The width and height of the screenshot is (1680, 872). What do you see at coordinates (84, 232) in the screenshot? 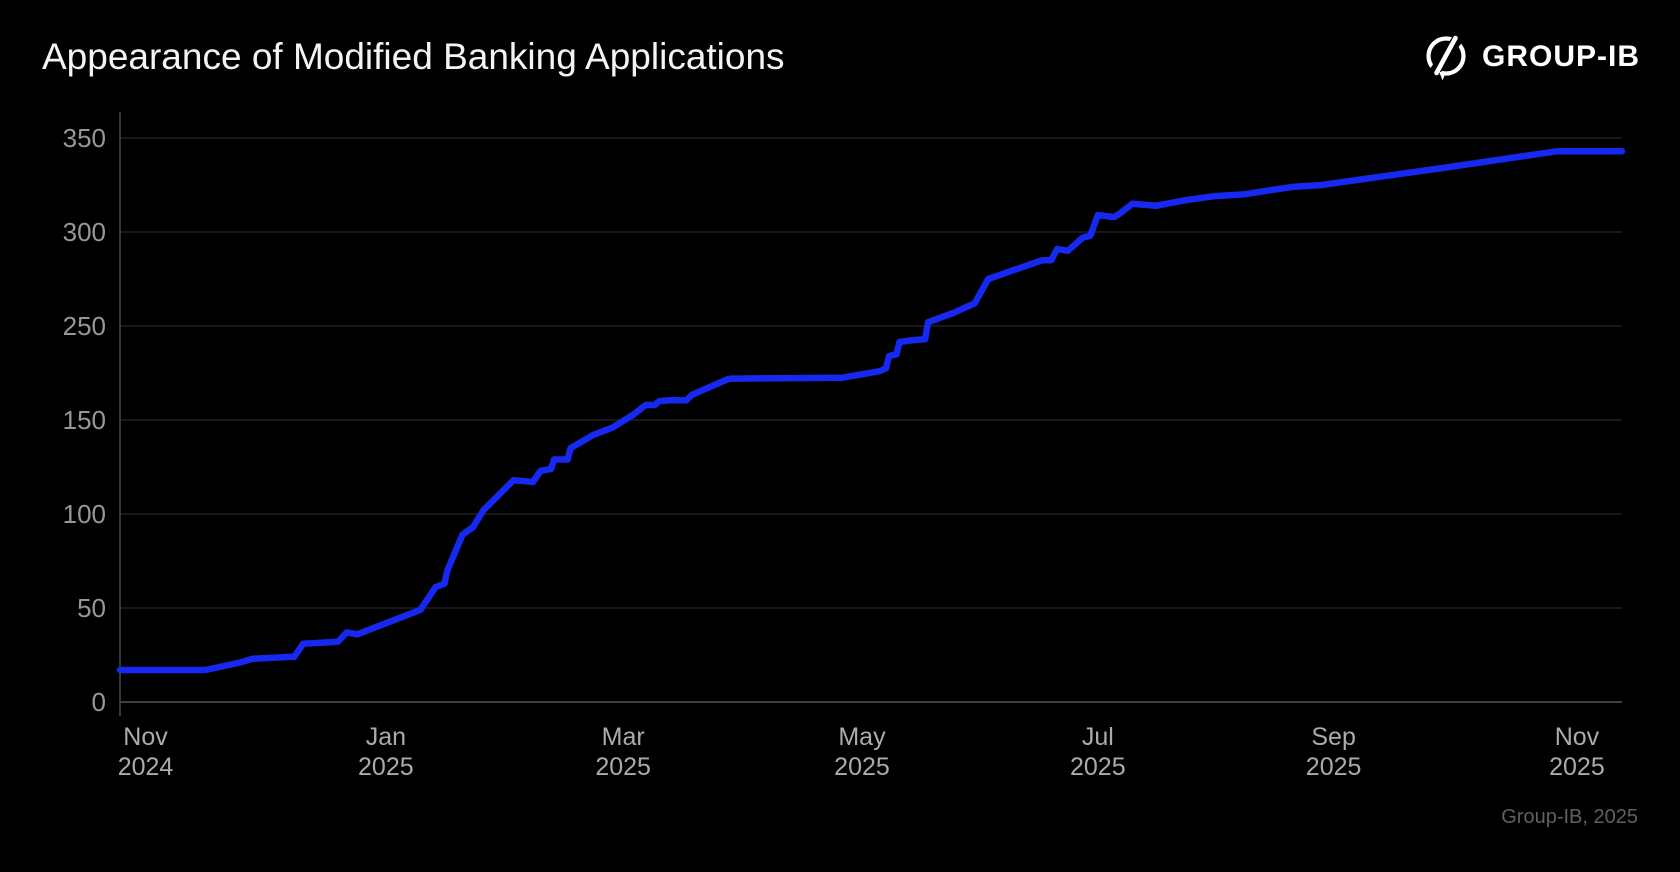
I see `y-tick-label: 300` at bounding box center [84, 232].